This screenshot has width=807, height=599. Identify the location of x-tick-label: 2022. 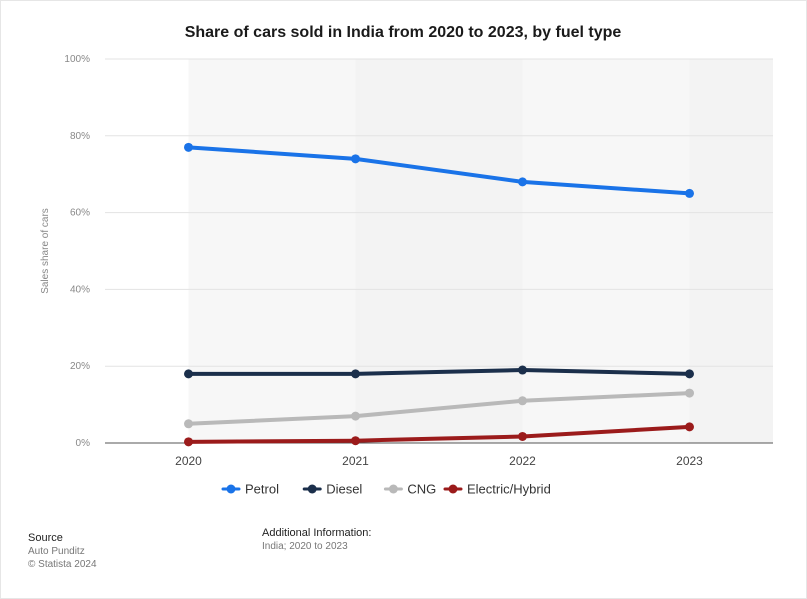
(522, 461).